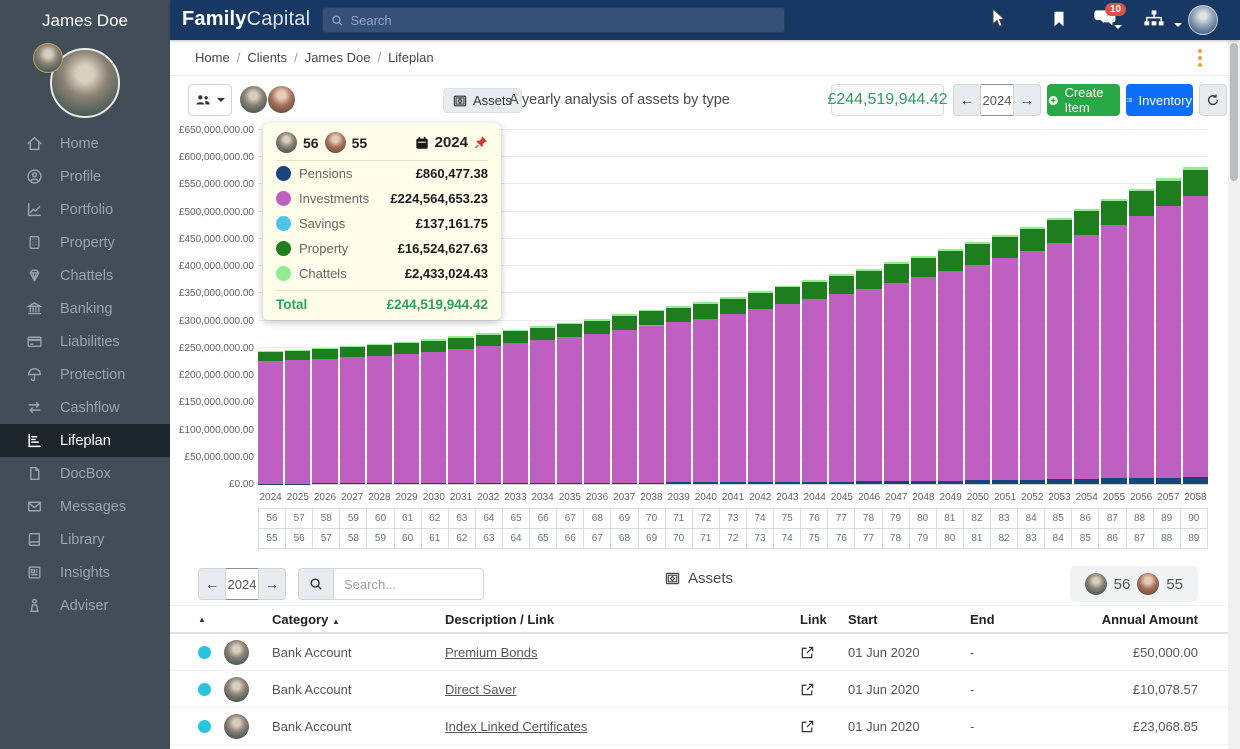 This screenshot has height=749, width=1240. Describe the element at coordinates (597, 401) in the screenshot. I see `bar-2036` at that location.